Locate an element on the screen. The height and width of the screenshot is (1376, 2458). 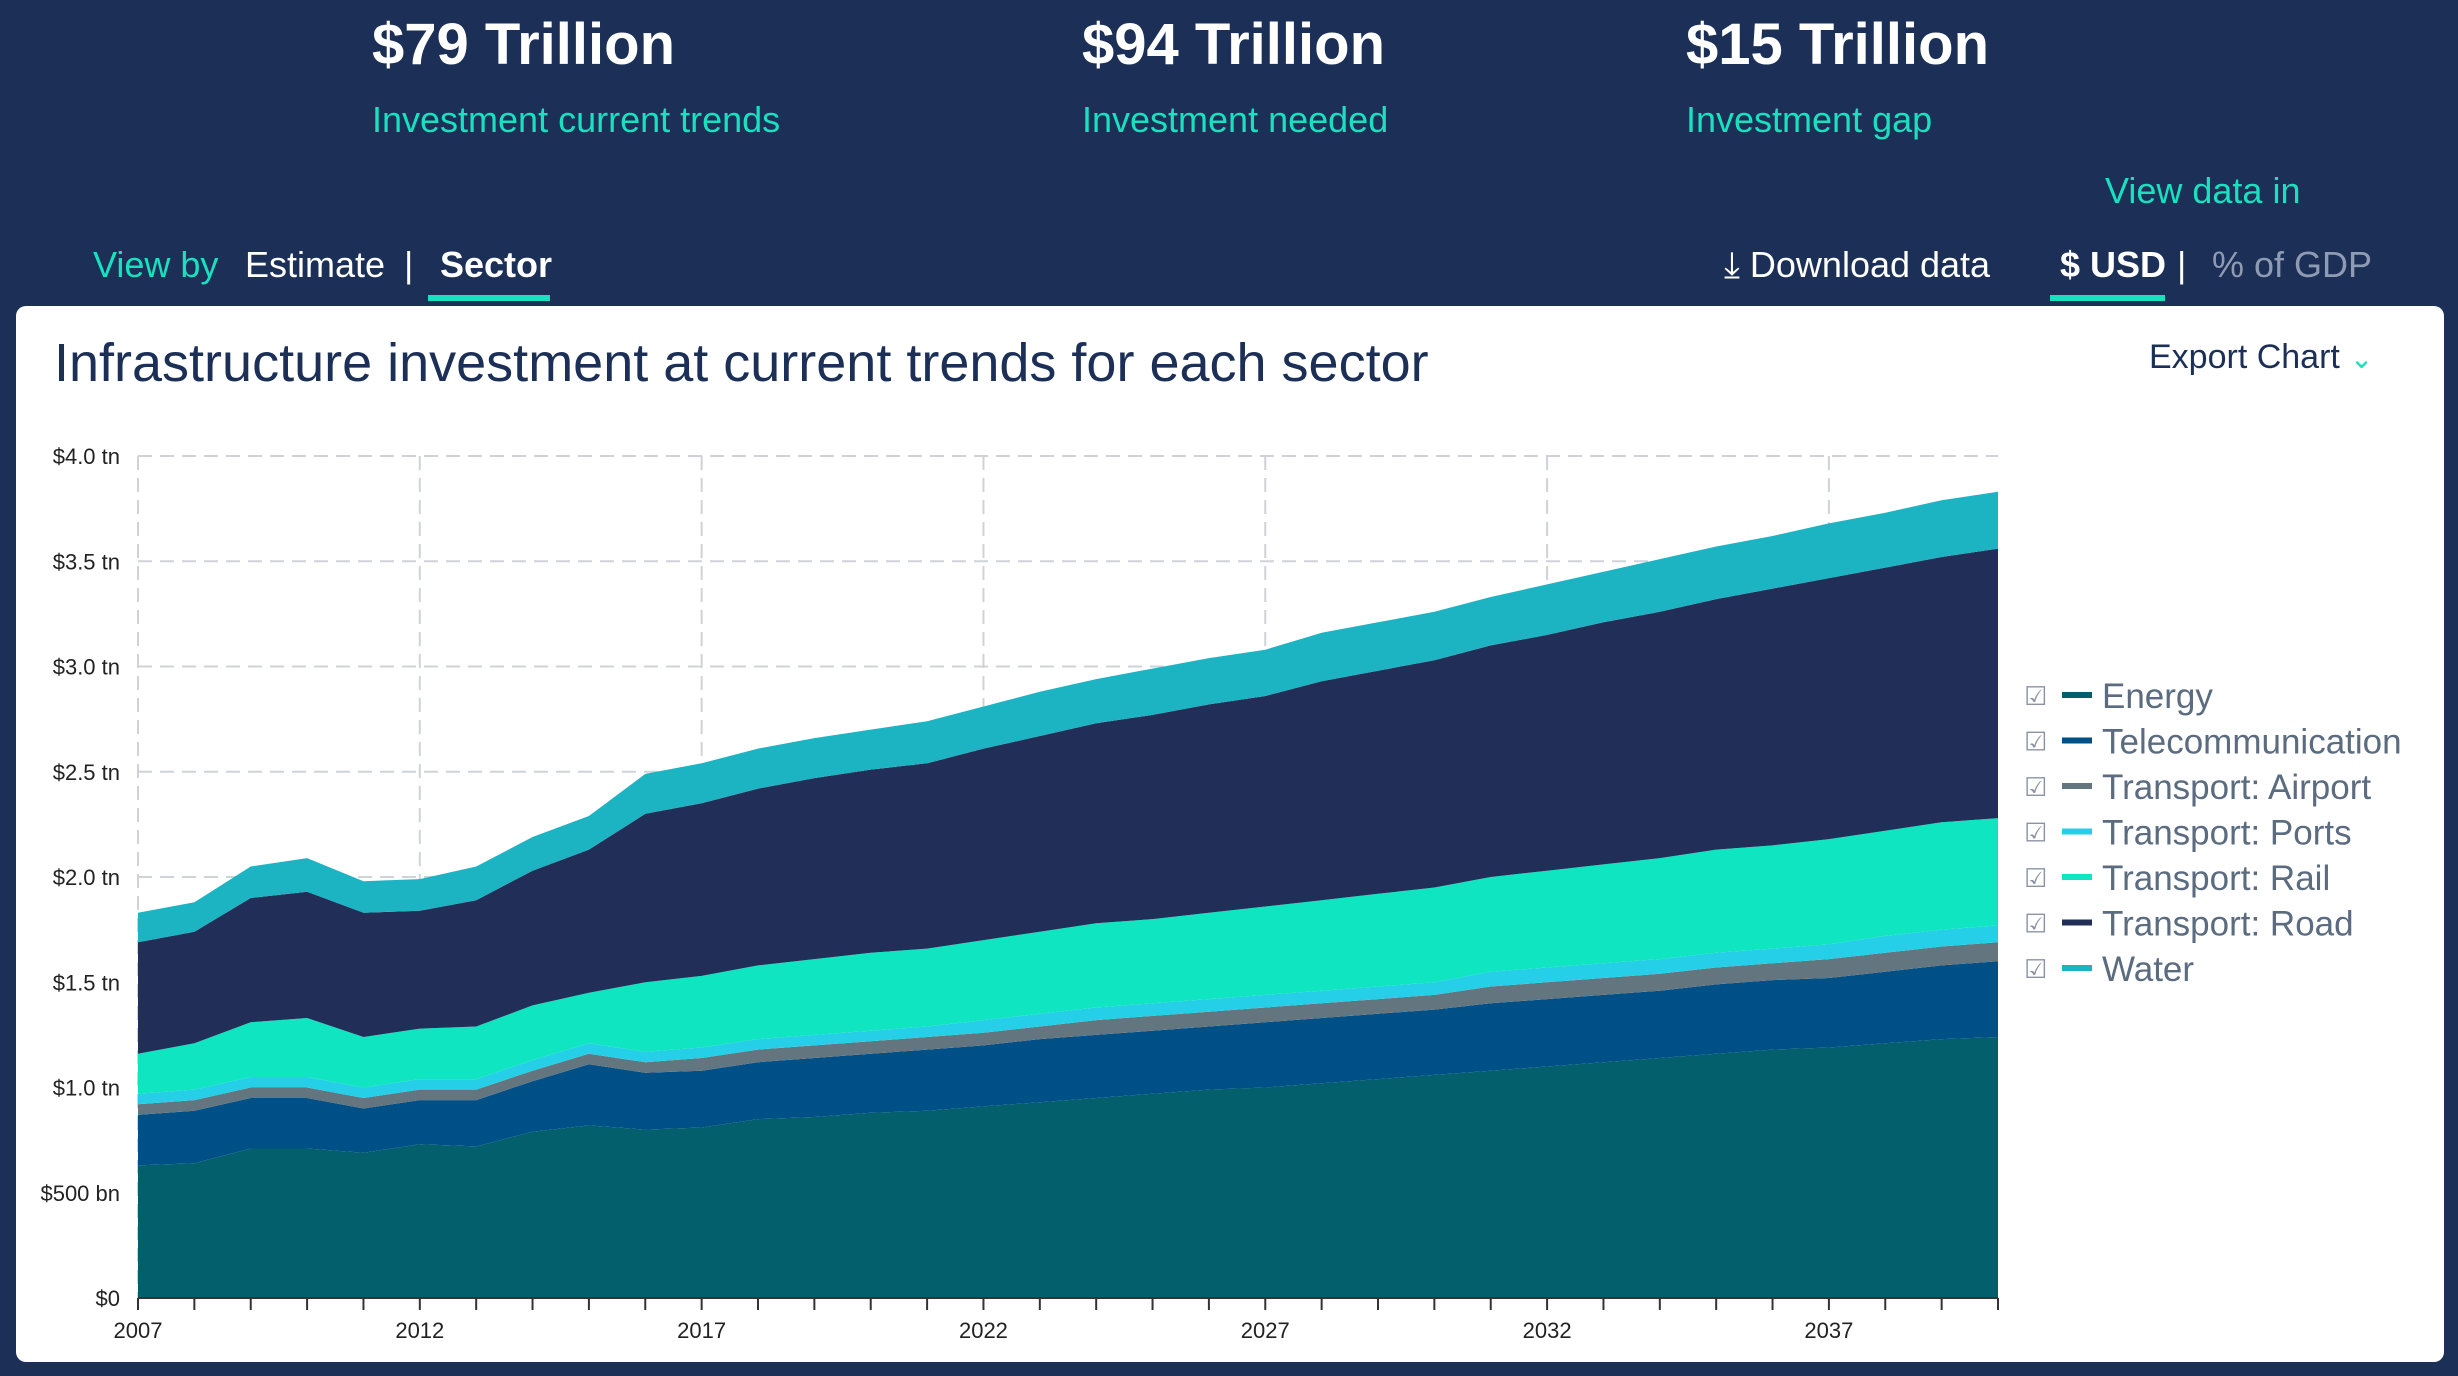
y-tick-label: $3.5 tn is located at coordinates (86, 561).